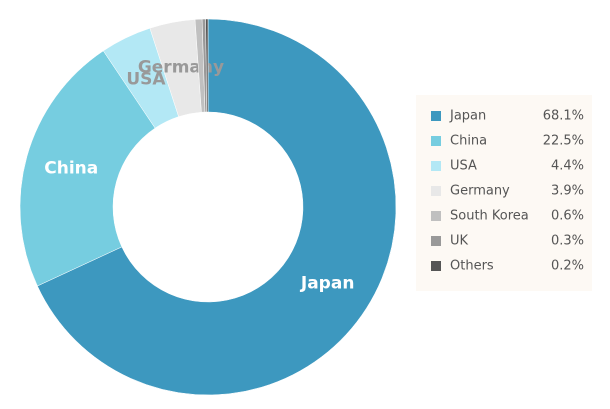 The width and height of the screenshot is (610, 409). I want to click on legend-value: 0.3%, so click(567, 241).